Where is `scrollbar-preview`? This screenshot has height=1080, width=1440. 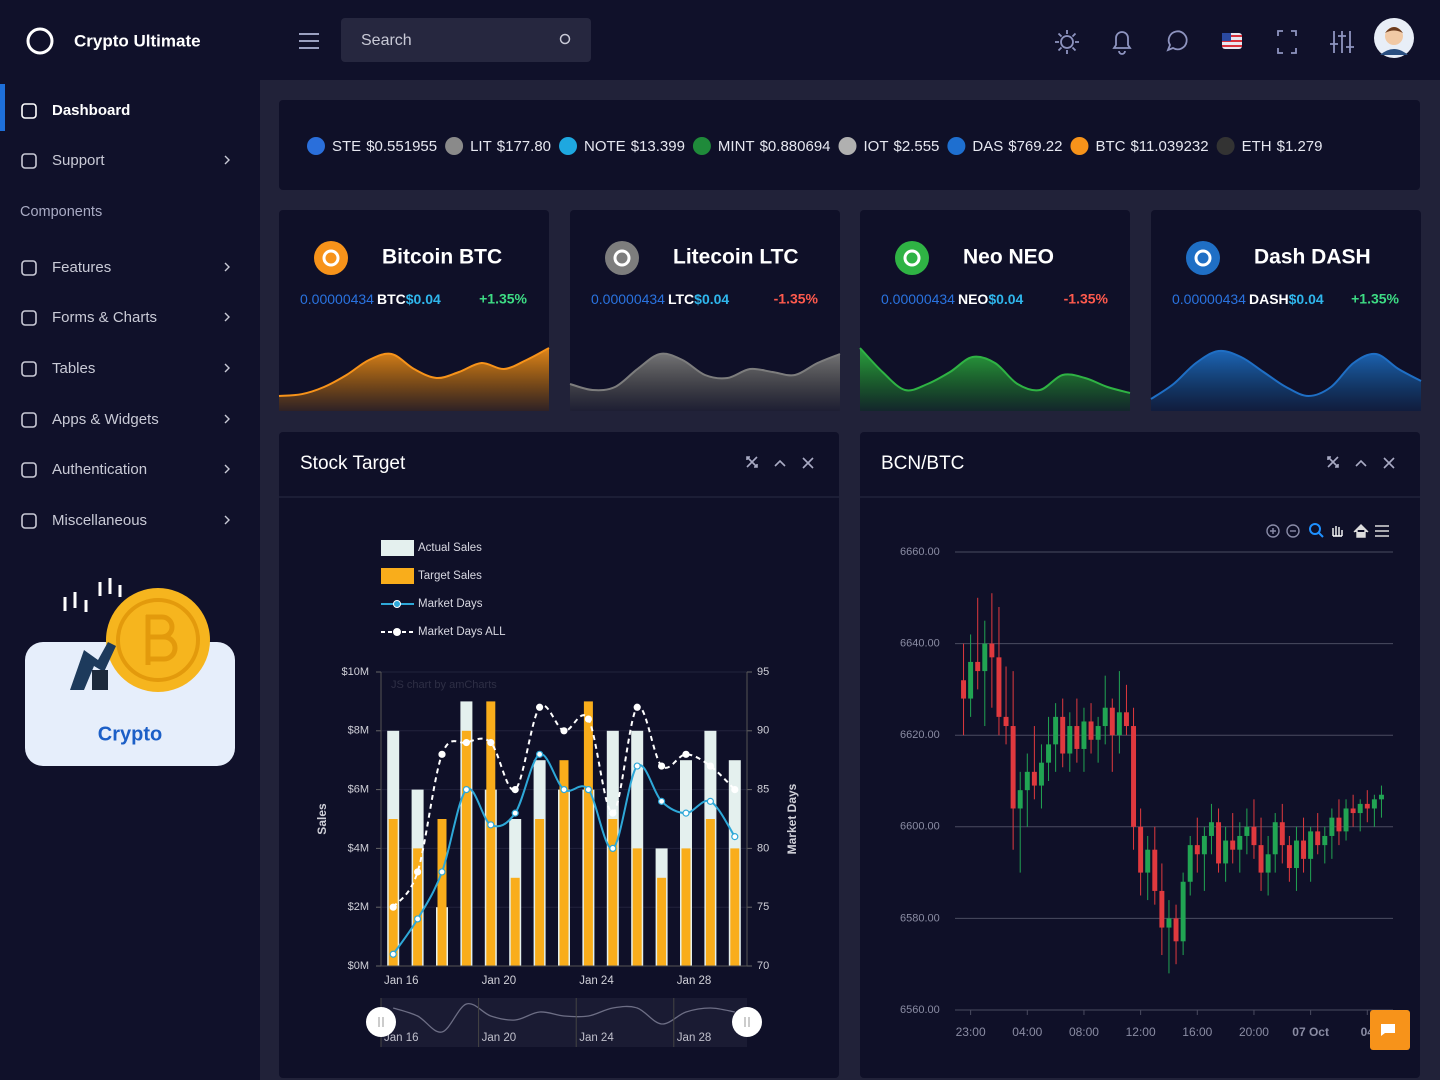 scrollbar-preview is located at coordinates (563, 1017).